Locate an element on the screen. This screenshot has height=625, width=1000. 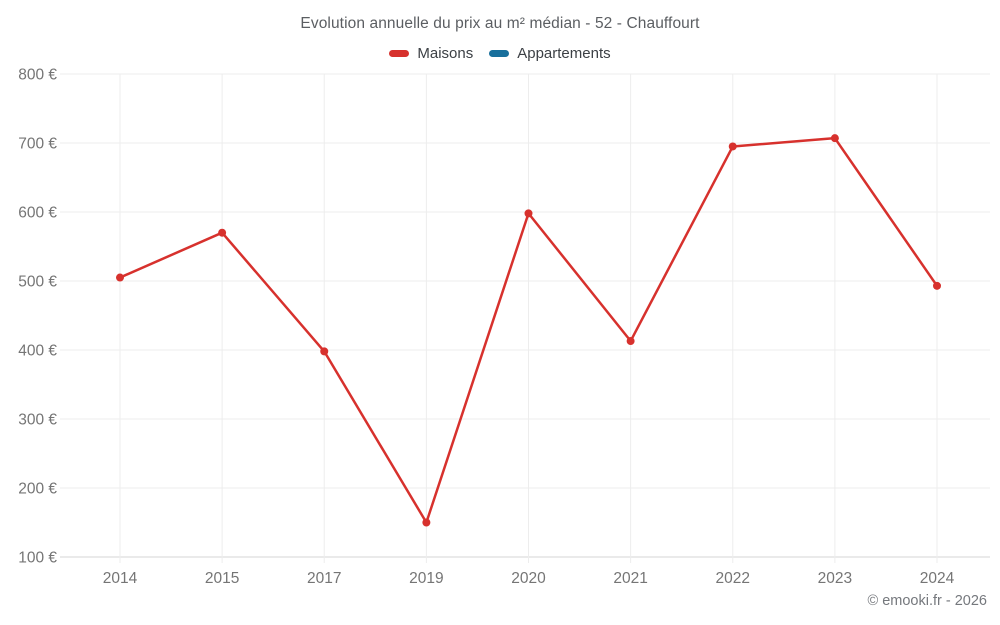
y-axis-tick-label: 300 € is located at coordinates (37, 419).